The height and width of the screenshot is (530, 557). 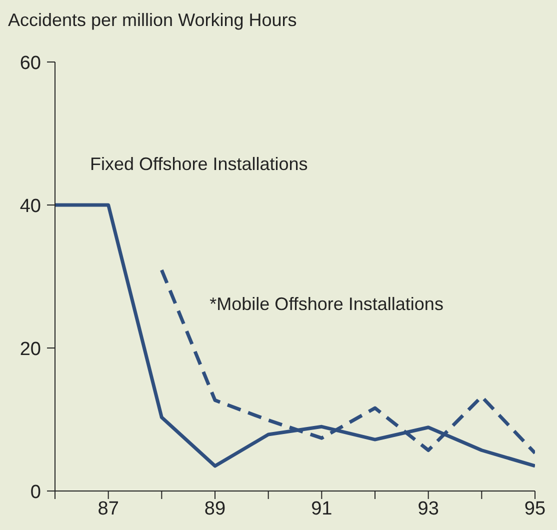 What do you see at coordinates (428, 509) in the screenshot?
I see `x-tick-label: 93` at bounding box center [428, 509].